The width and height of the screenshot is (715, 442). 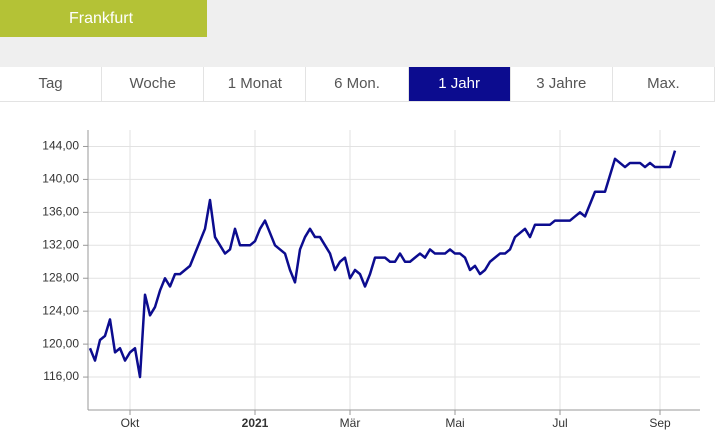 What do you see at coordinates (103, 18) in the screenshot?
I see `exchange-tab: Frankfurt` at bounding box center [103, 18].